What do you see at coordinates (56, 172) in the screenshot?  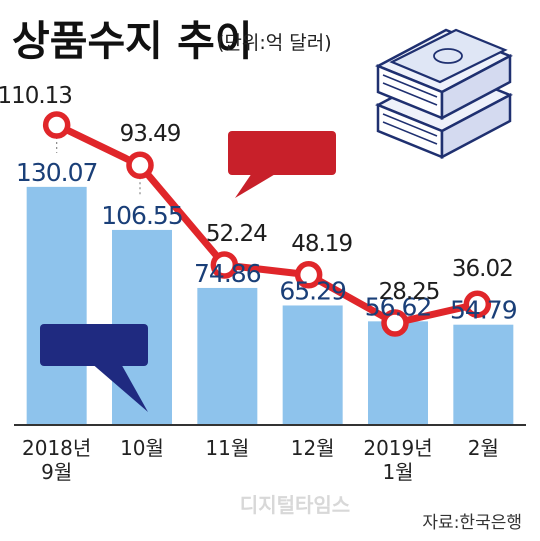 I see `bar-label-0: 130.07` at bounding box center [56, 172].